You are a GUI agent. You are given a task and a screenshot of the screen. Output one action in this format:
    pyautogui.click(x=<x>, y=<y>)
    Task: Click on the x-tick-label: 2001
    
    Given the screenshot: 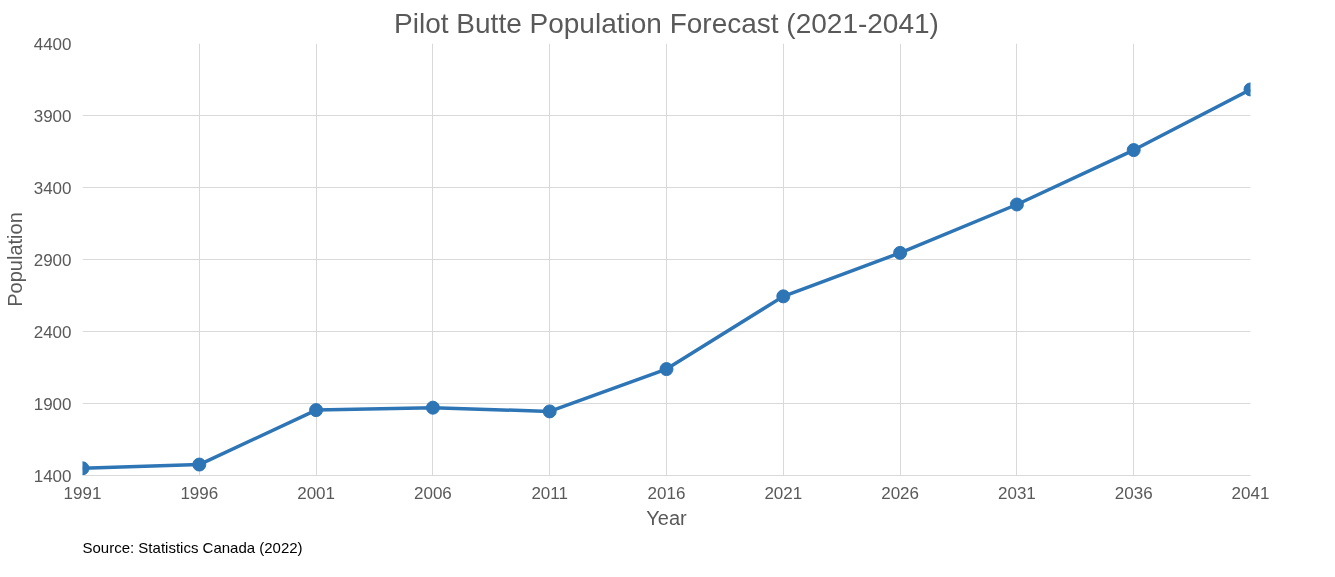 What is the action you would take?
    pyautogui.click(x=316, y=493)
    